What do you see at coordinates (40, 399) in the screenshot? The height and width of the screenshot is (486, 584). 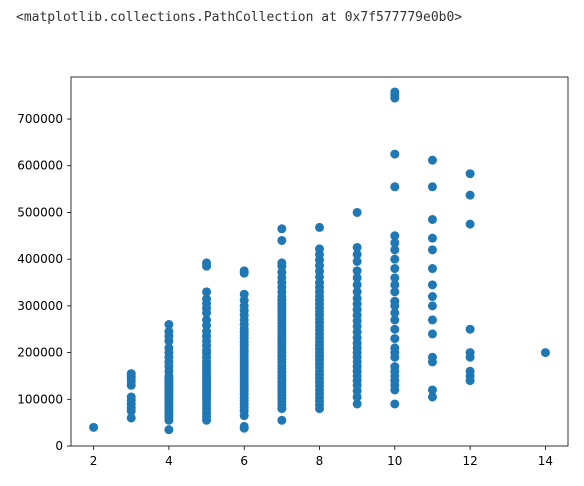 I see `y-tick-label: 100000` at bounding box center [40, 399].